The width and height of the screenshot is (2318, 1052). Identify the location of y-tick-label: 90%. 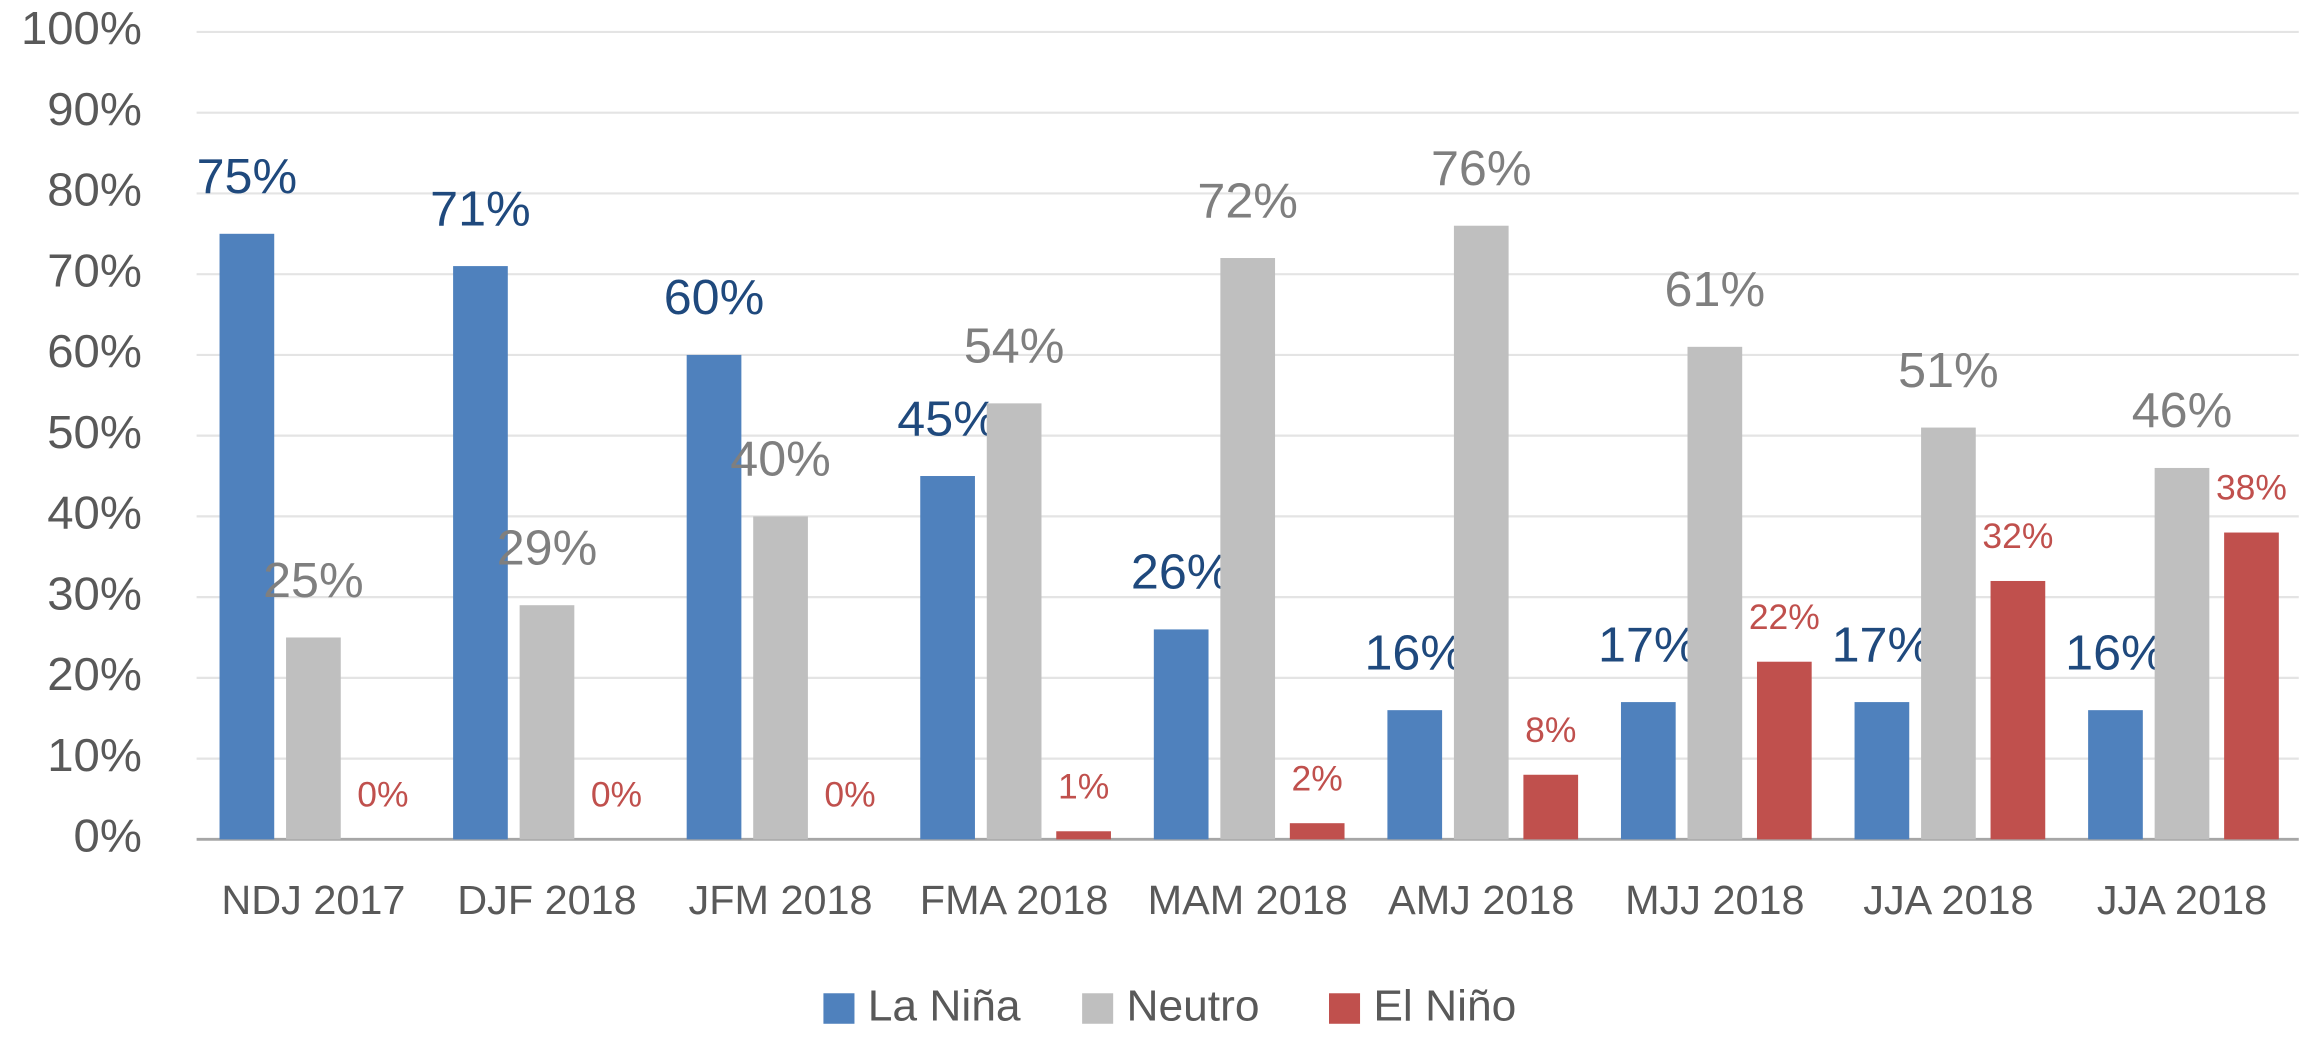
(94, 109).